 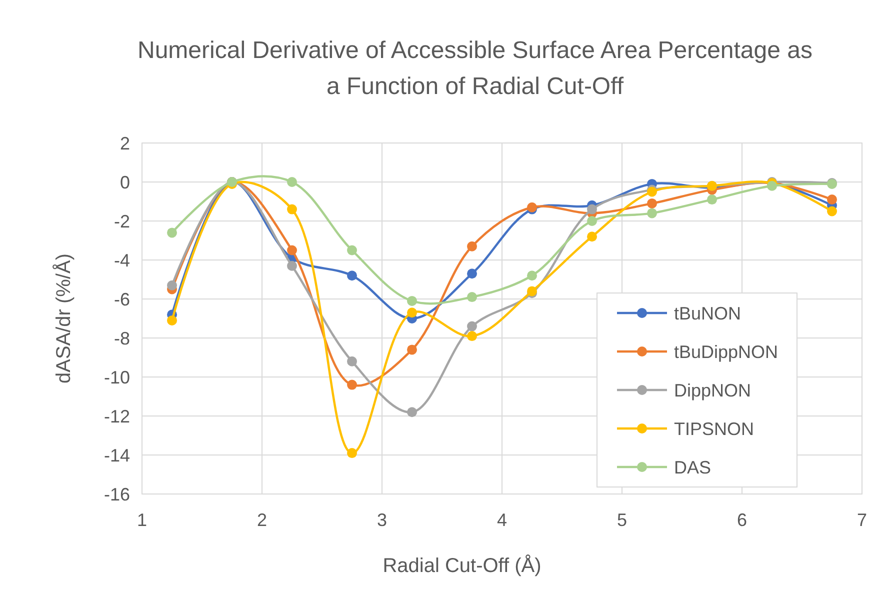 I want to click on legend-label: DAS, so click(x=693, y=467).